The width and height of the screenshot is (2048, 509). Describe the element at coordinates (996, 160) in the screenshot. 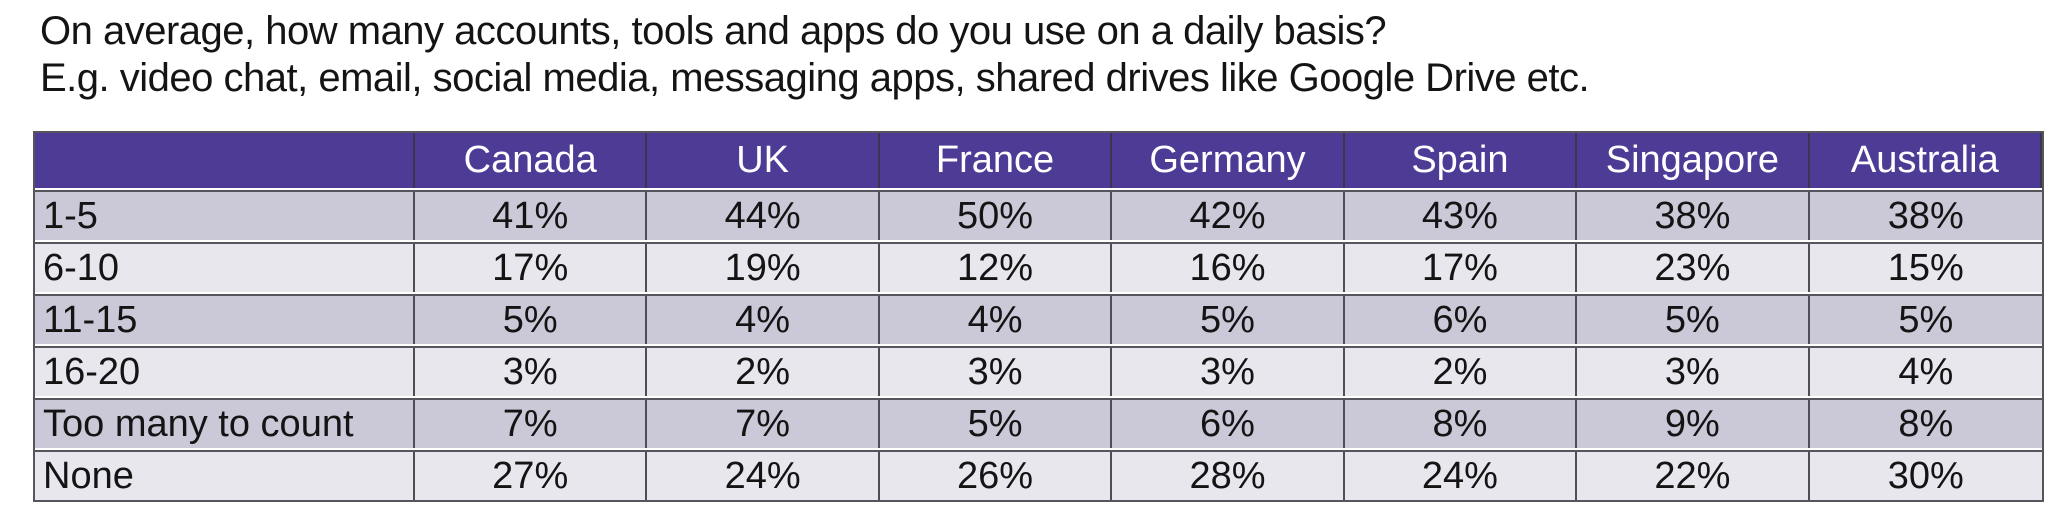

I see `column-header-france: France` at that location.